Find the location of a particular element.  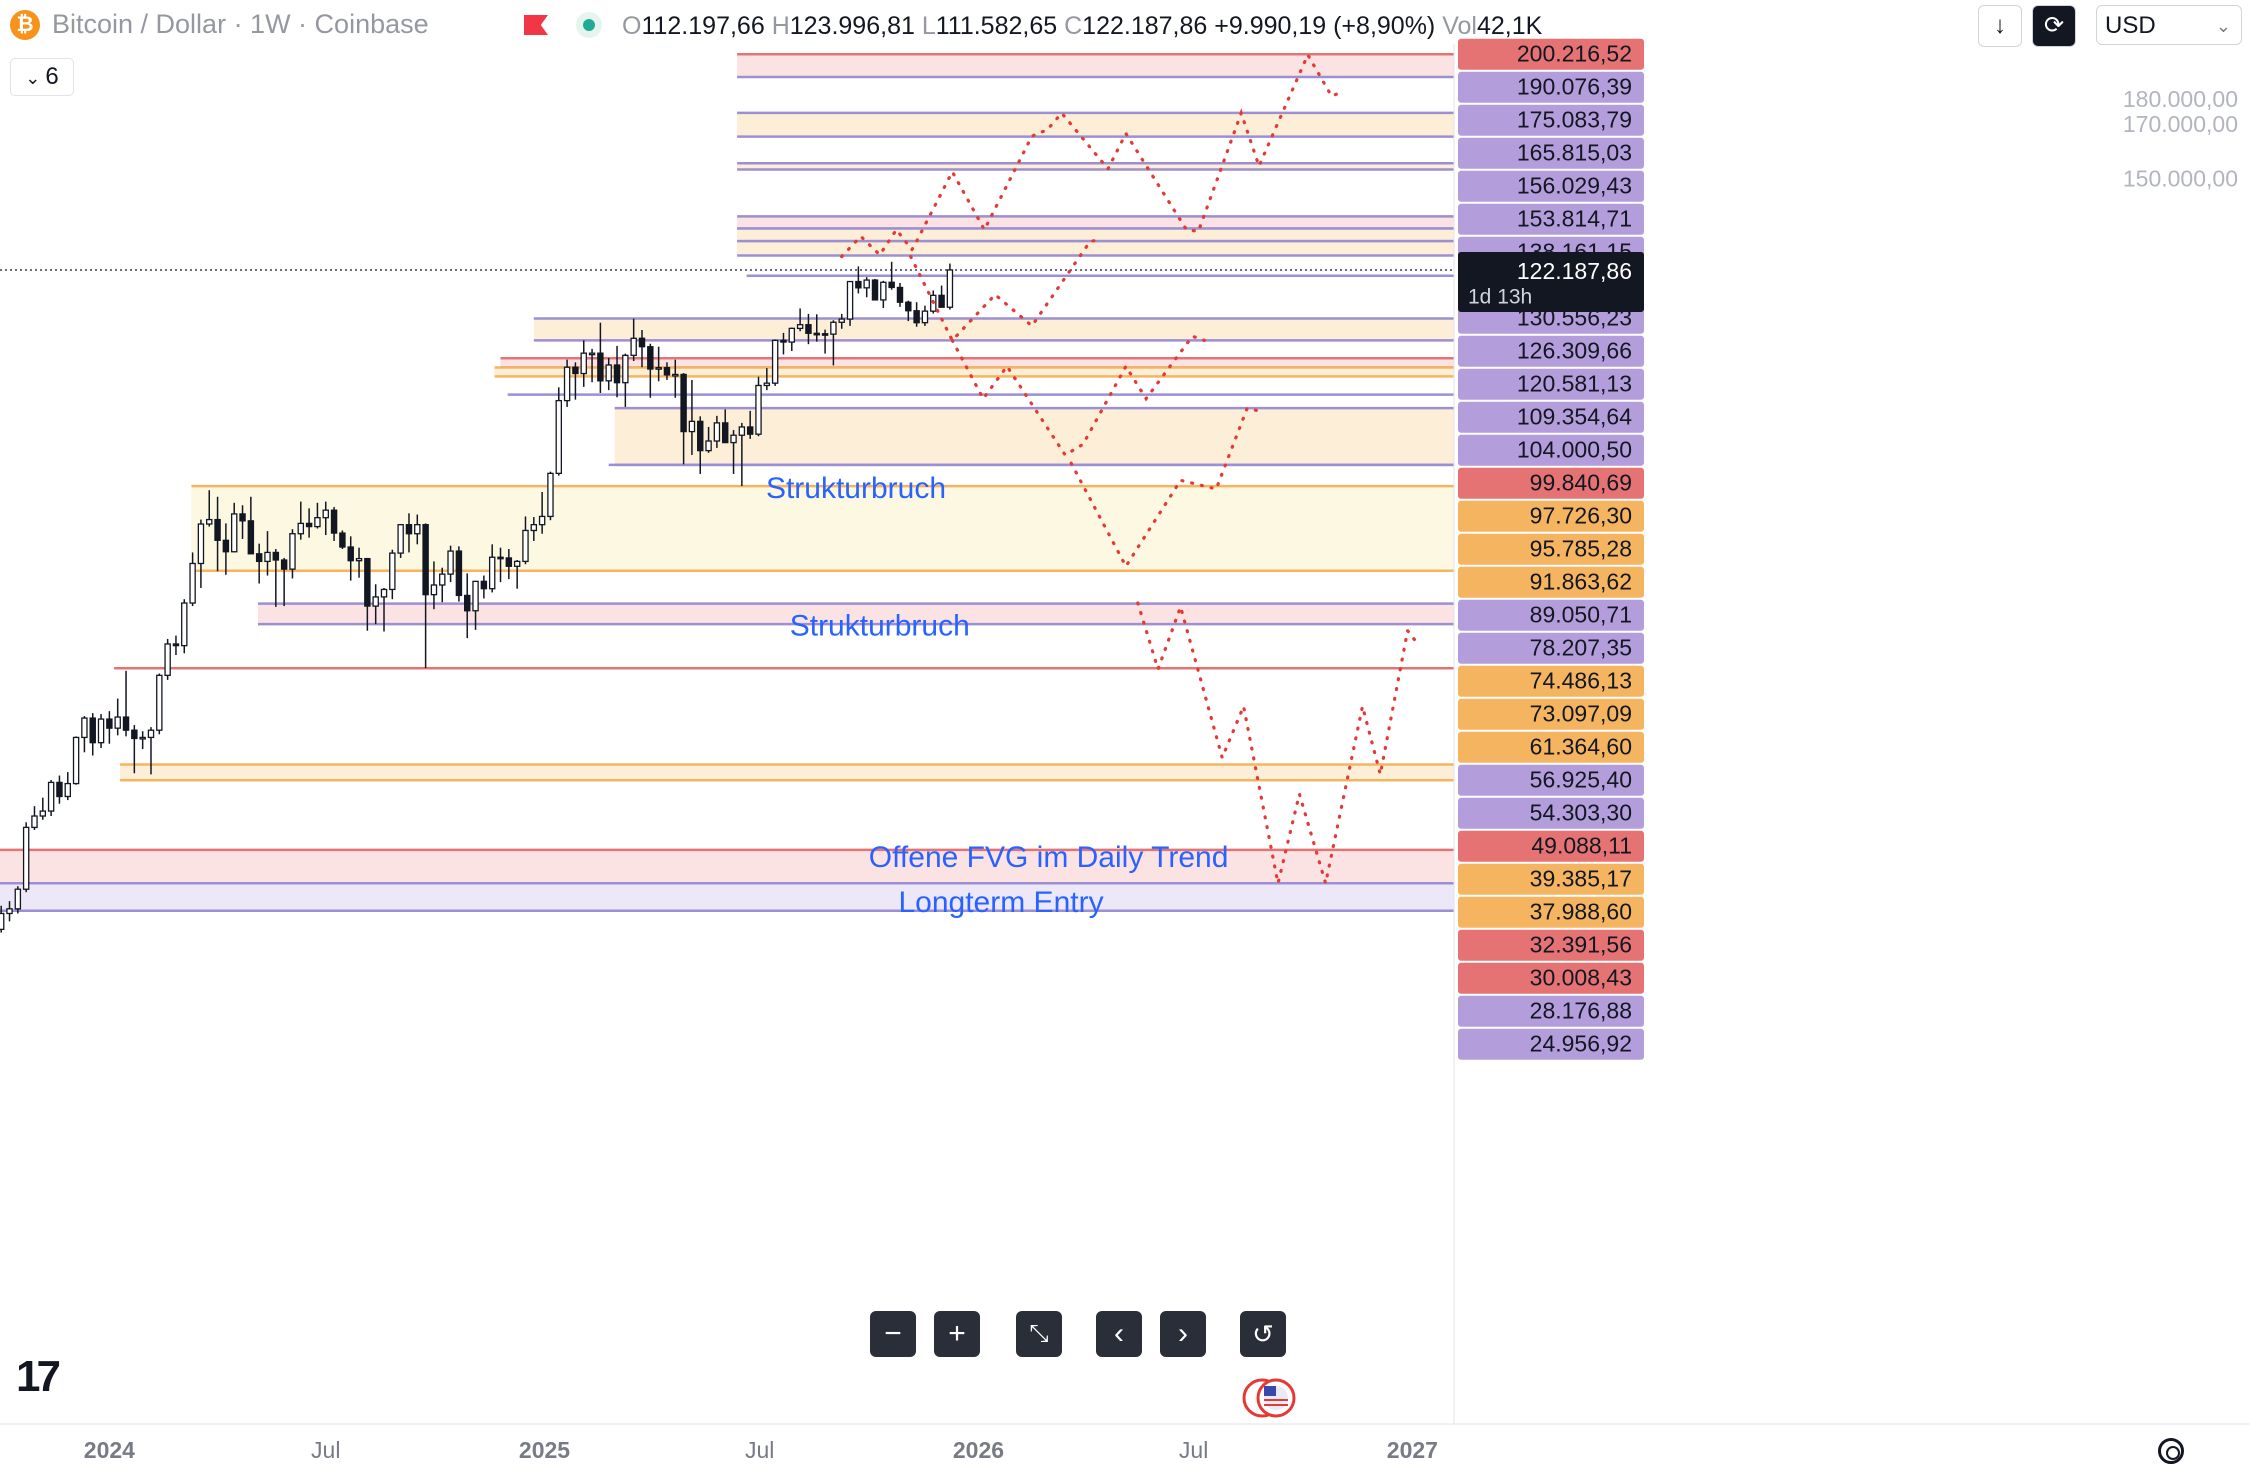

settings-gear-icon is located at coordinates (2171, 1451).